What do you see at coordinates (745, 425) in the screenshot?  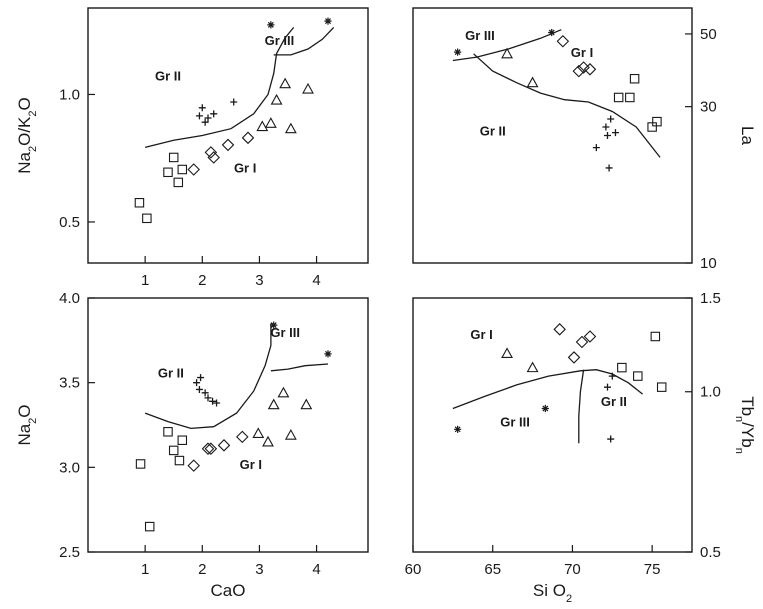 I see `y-axis-label: Tbn​/Ybn​` at bounding box center [745, 425].